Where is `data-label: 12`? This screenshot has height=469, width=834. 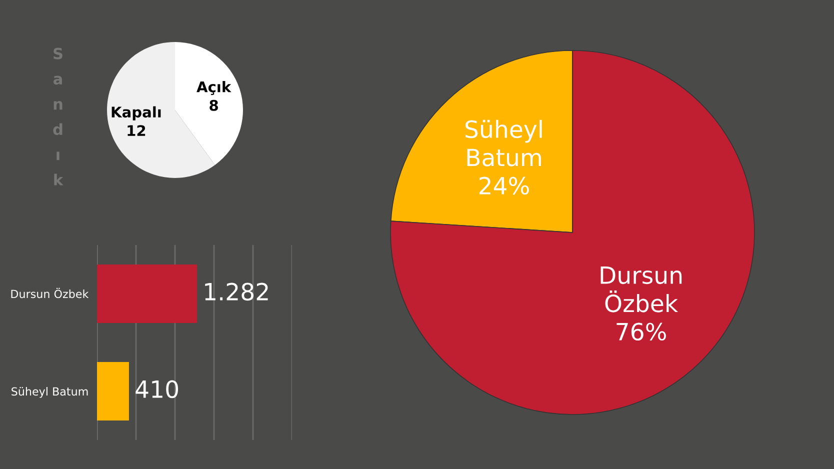
data-label: 12 is located at coordinates (137, 130).